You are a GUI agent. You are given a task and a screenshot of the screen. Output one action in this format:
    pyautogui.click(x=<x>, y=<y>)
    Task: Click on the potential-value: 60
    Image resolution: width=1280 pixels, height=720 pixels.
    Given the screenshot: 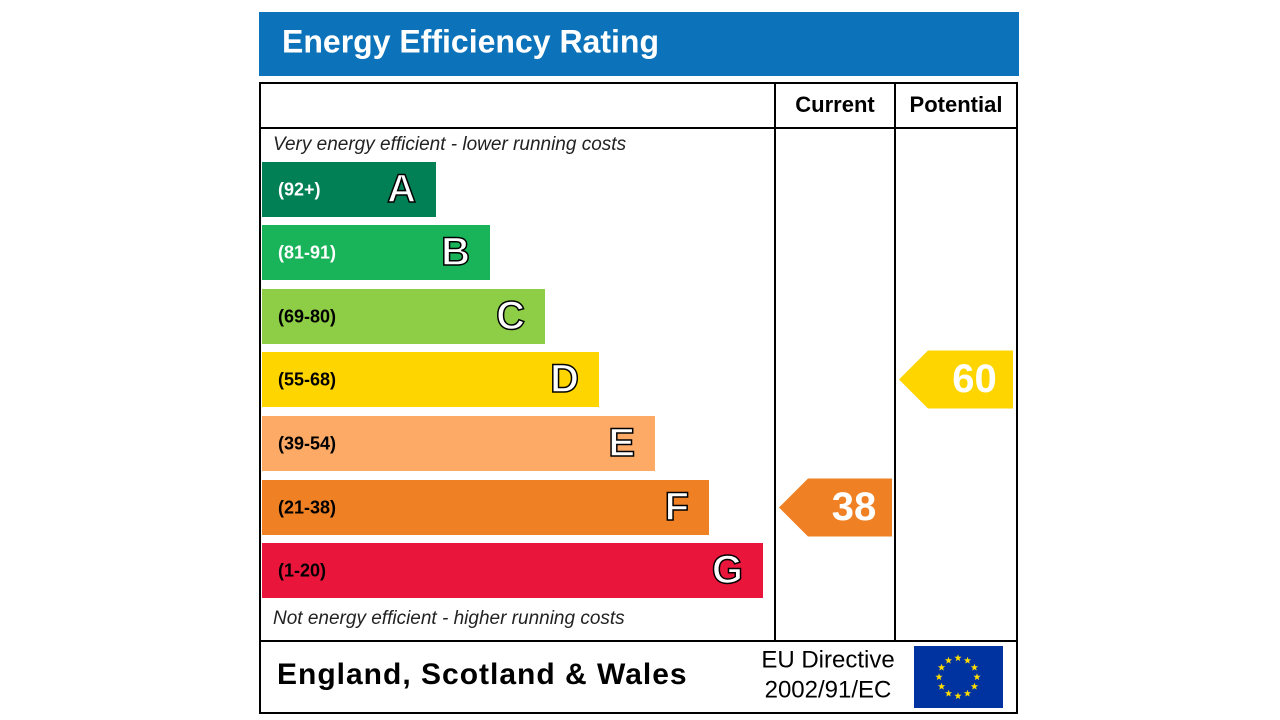 What is the action you would take?
    pyautogui.click(x=974, y=379)
    